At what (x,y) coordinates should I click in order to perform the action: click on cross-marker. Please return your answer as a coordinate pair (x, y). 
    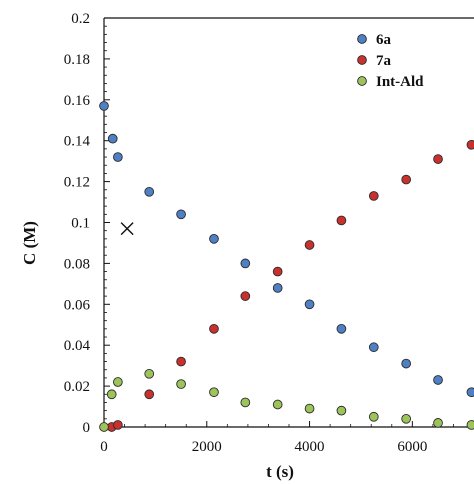
    Looking at the image, I should click on (127, 229).